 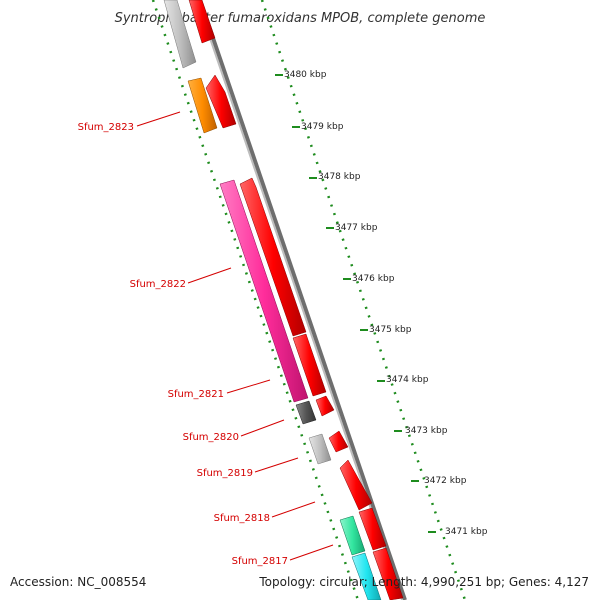 What do you see at coordinates (426, 431) in the screenshot?
I see `scale-label-3473: 3473 kbp` at bounding box center [426, 431].